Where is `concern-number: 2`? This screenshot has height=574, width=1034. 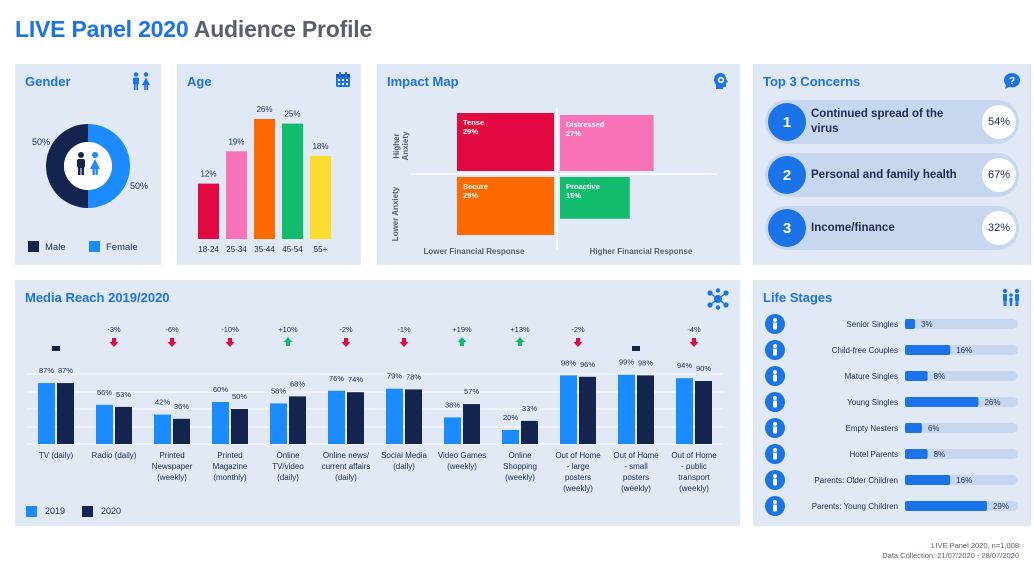
concern-number: 2 is located at coordinates (787, 175).